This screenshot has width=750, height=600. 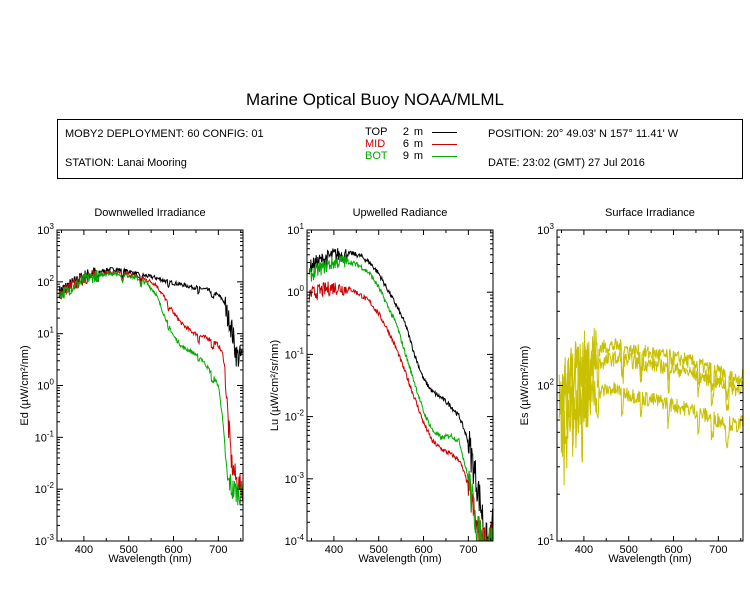 What do you see at coordinates (411, 132) in the screenshot?
I see `legend-item-top: TOP 2 m` at bounding box center [411, 132].